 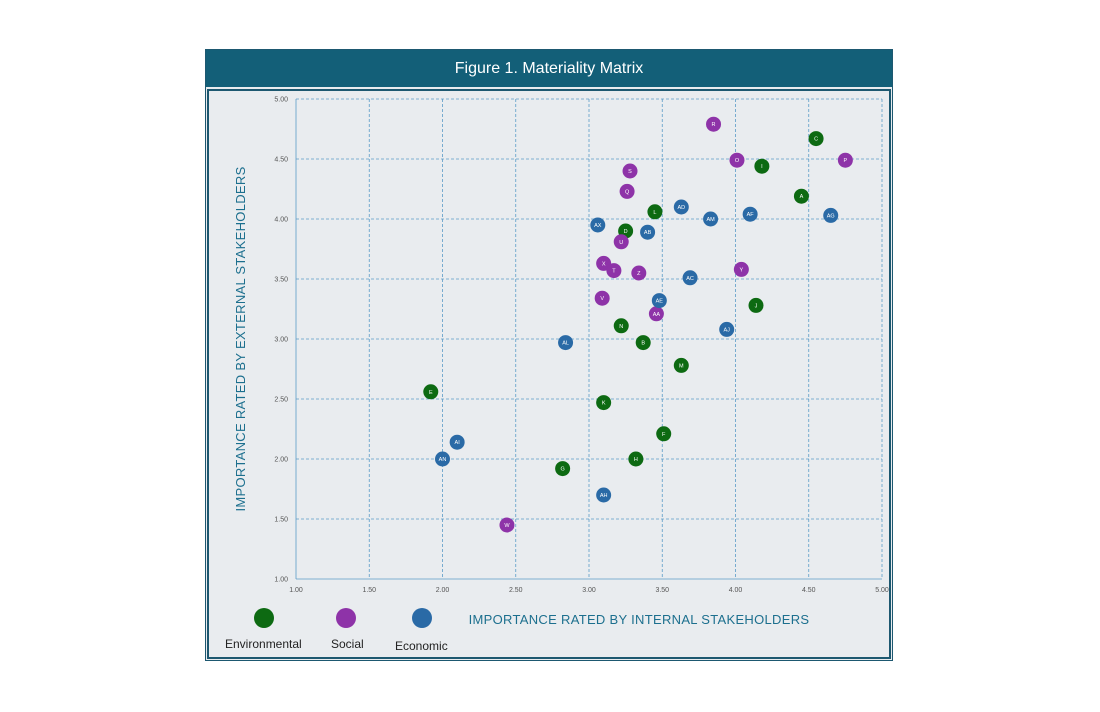 I want to click on data-point-t, so click(x=614, y=271).